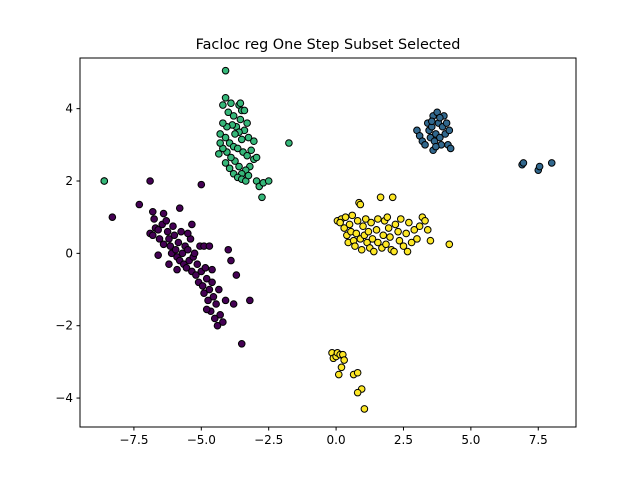 The width and height of the screenshot is (640, 480). I want to click on x-tick-label: −5.0, so click(201, 440).